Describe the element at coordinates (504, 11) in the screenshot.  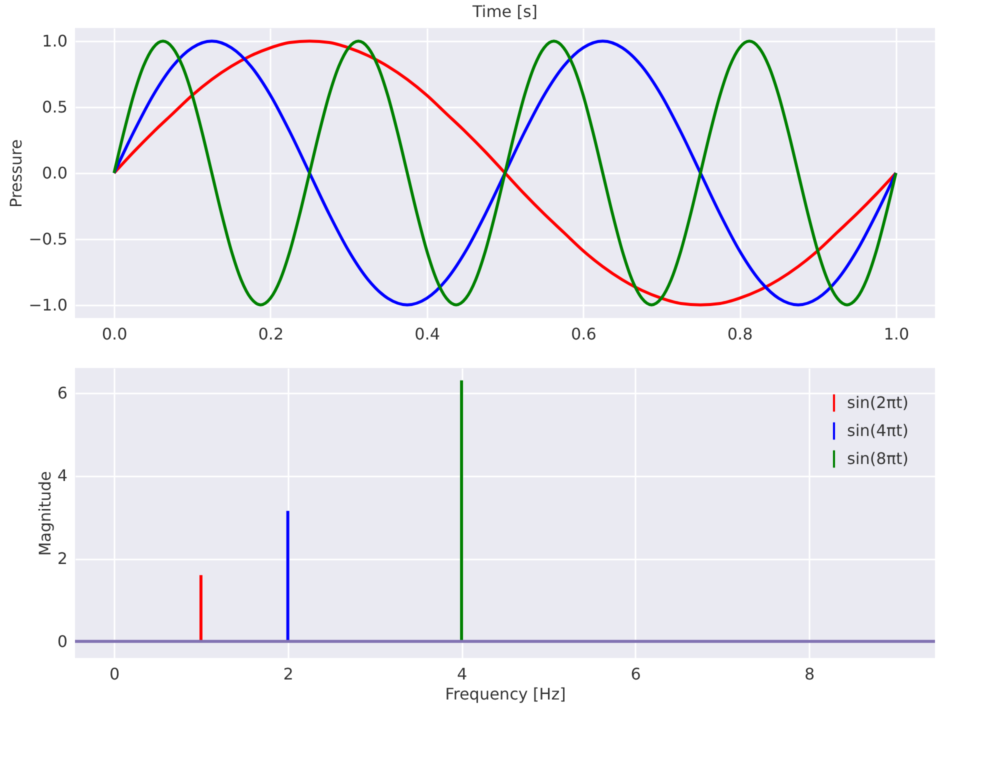
I see `chart-title: Time [s]` at that location.